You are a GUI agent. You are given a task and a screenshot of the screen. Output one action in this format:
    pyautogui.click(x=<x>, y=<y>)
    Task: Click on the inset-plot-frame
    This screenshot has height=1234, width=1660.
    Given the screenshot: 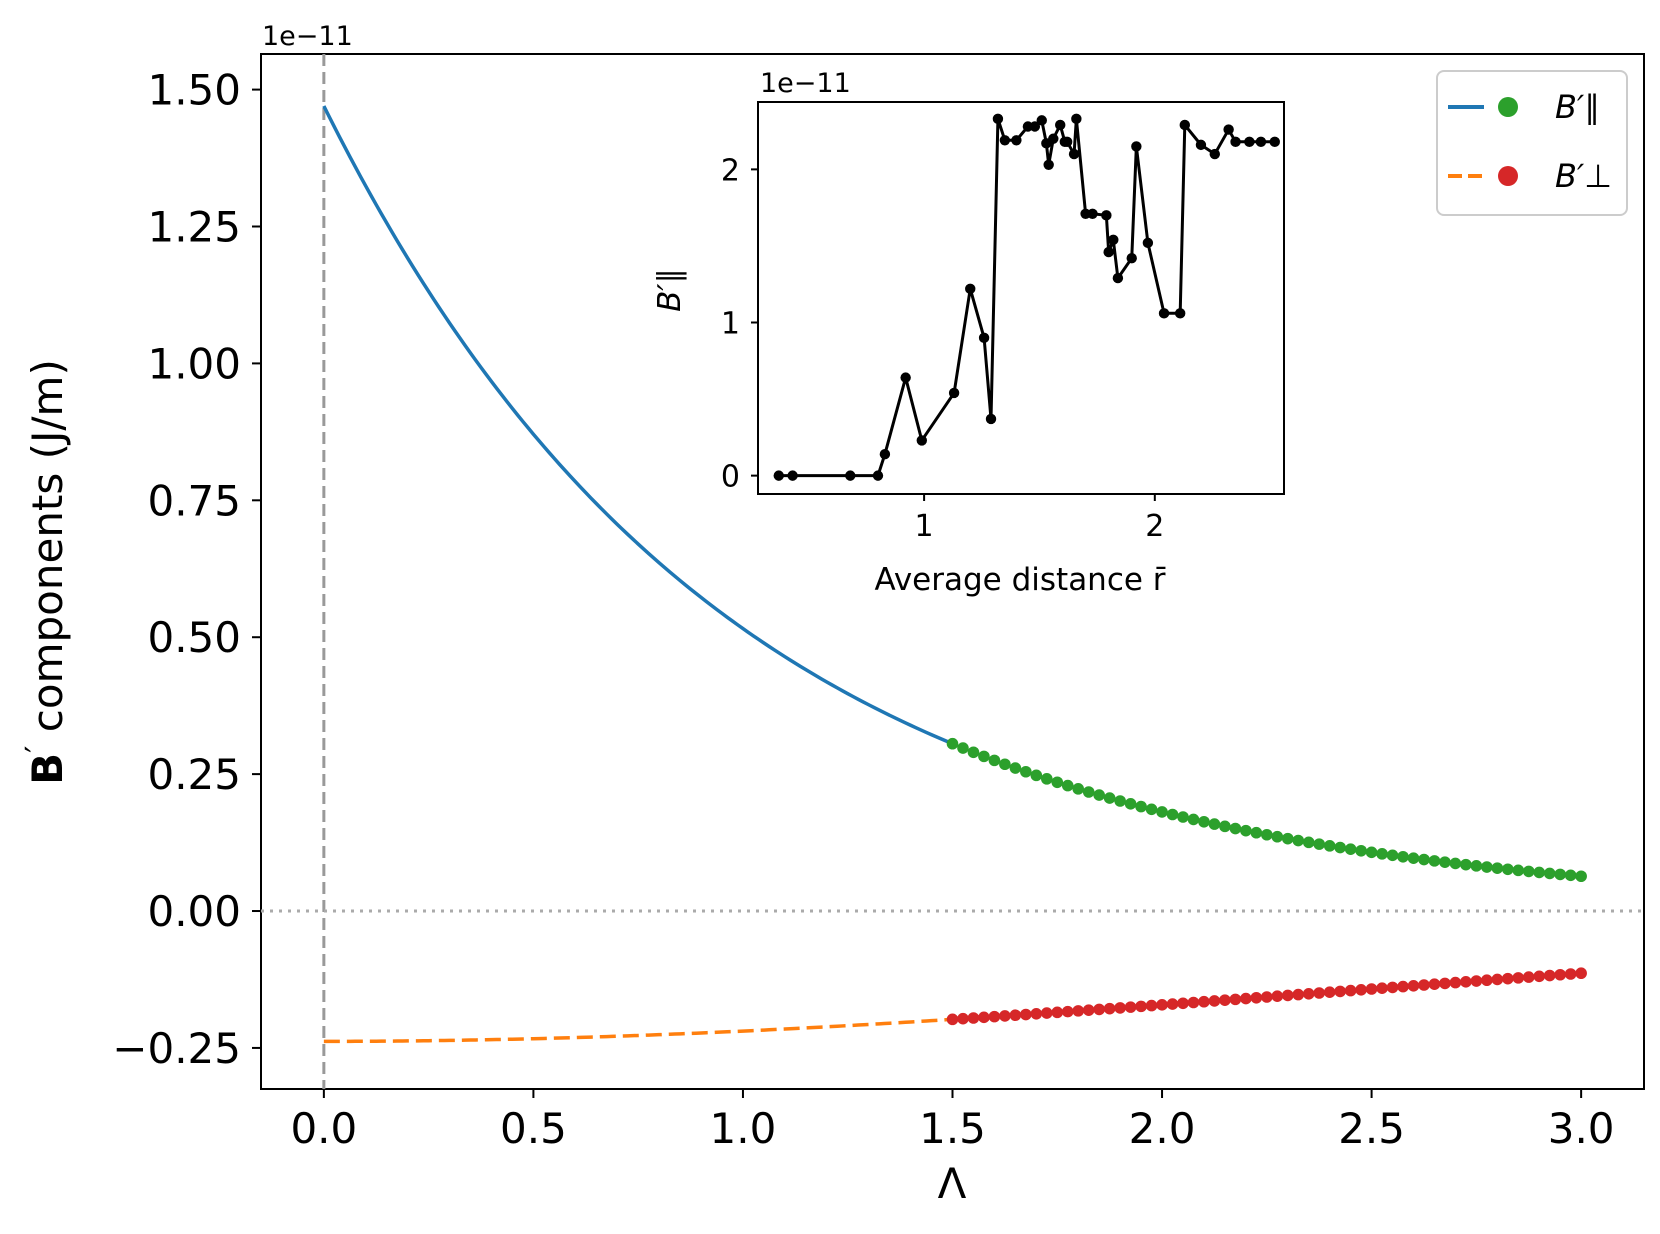 What is the action you would take?
    pyautogui.click(x=1021, y=298)
    